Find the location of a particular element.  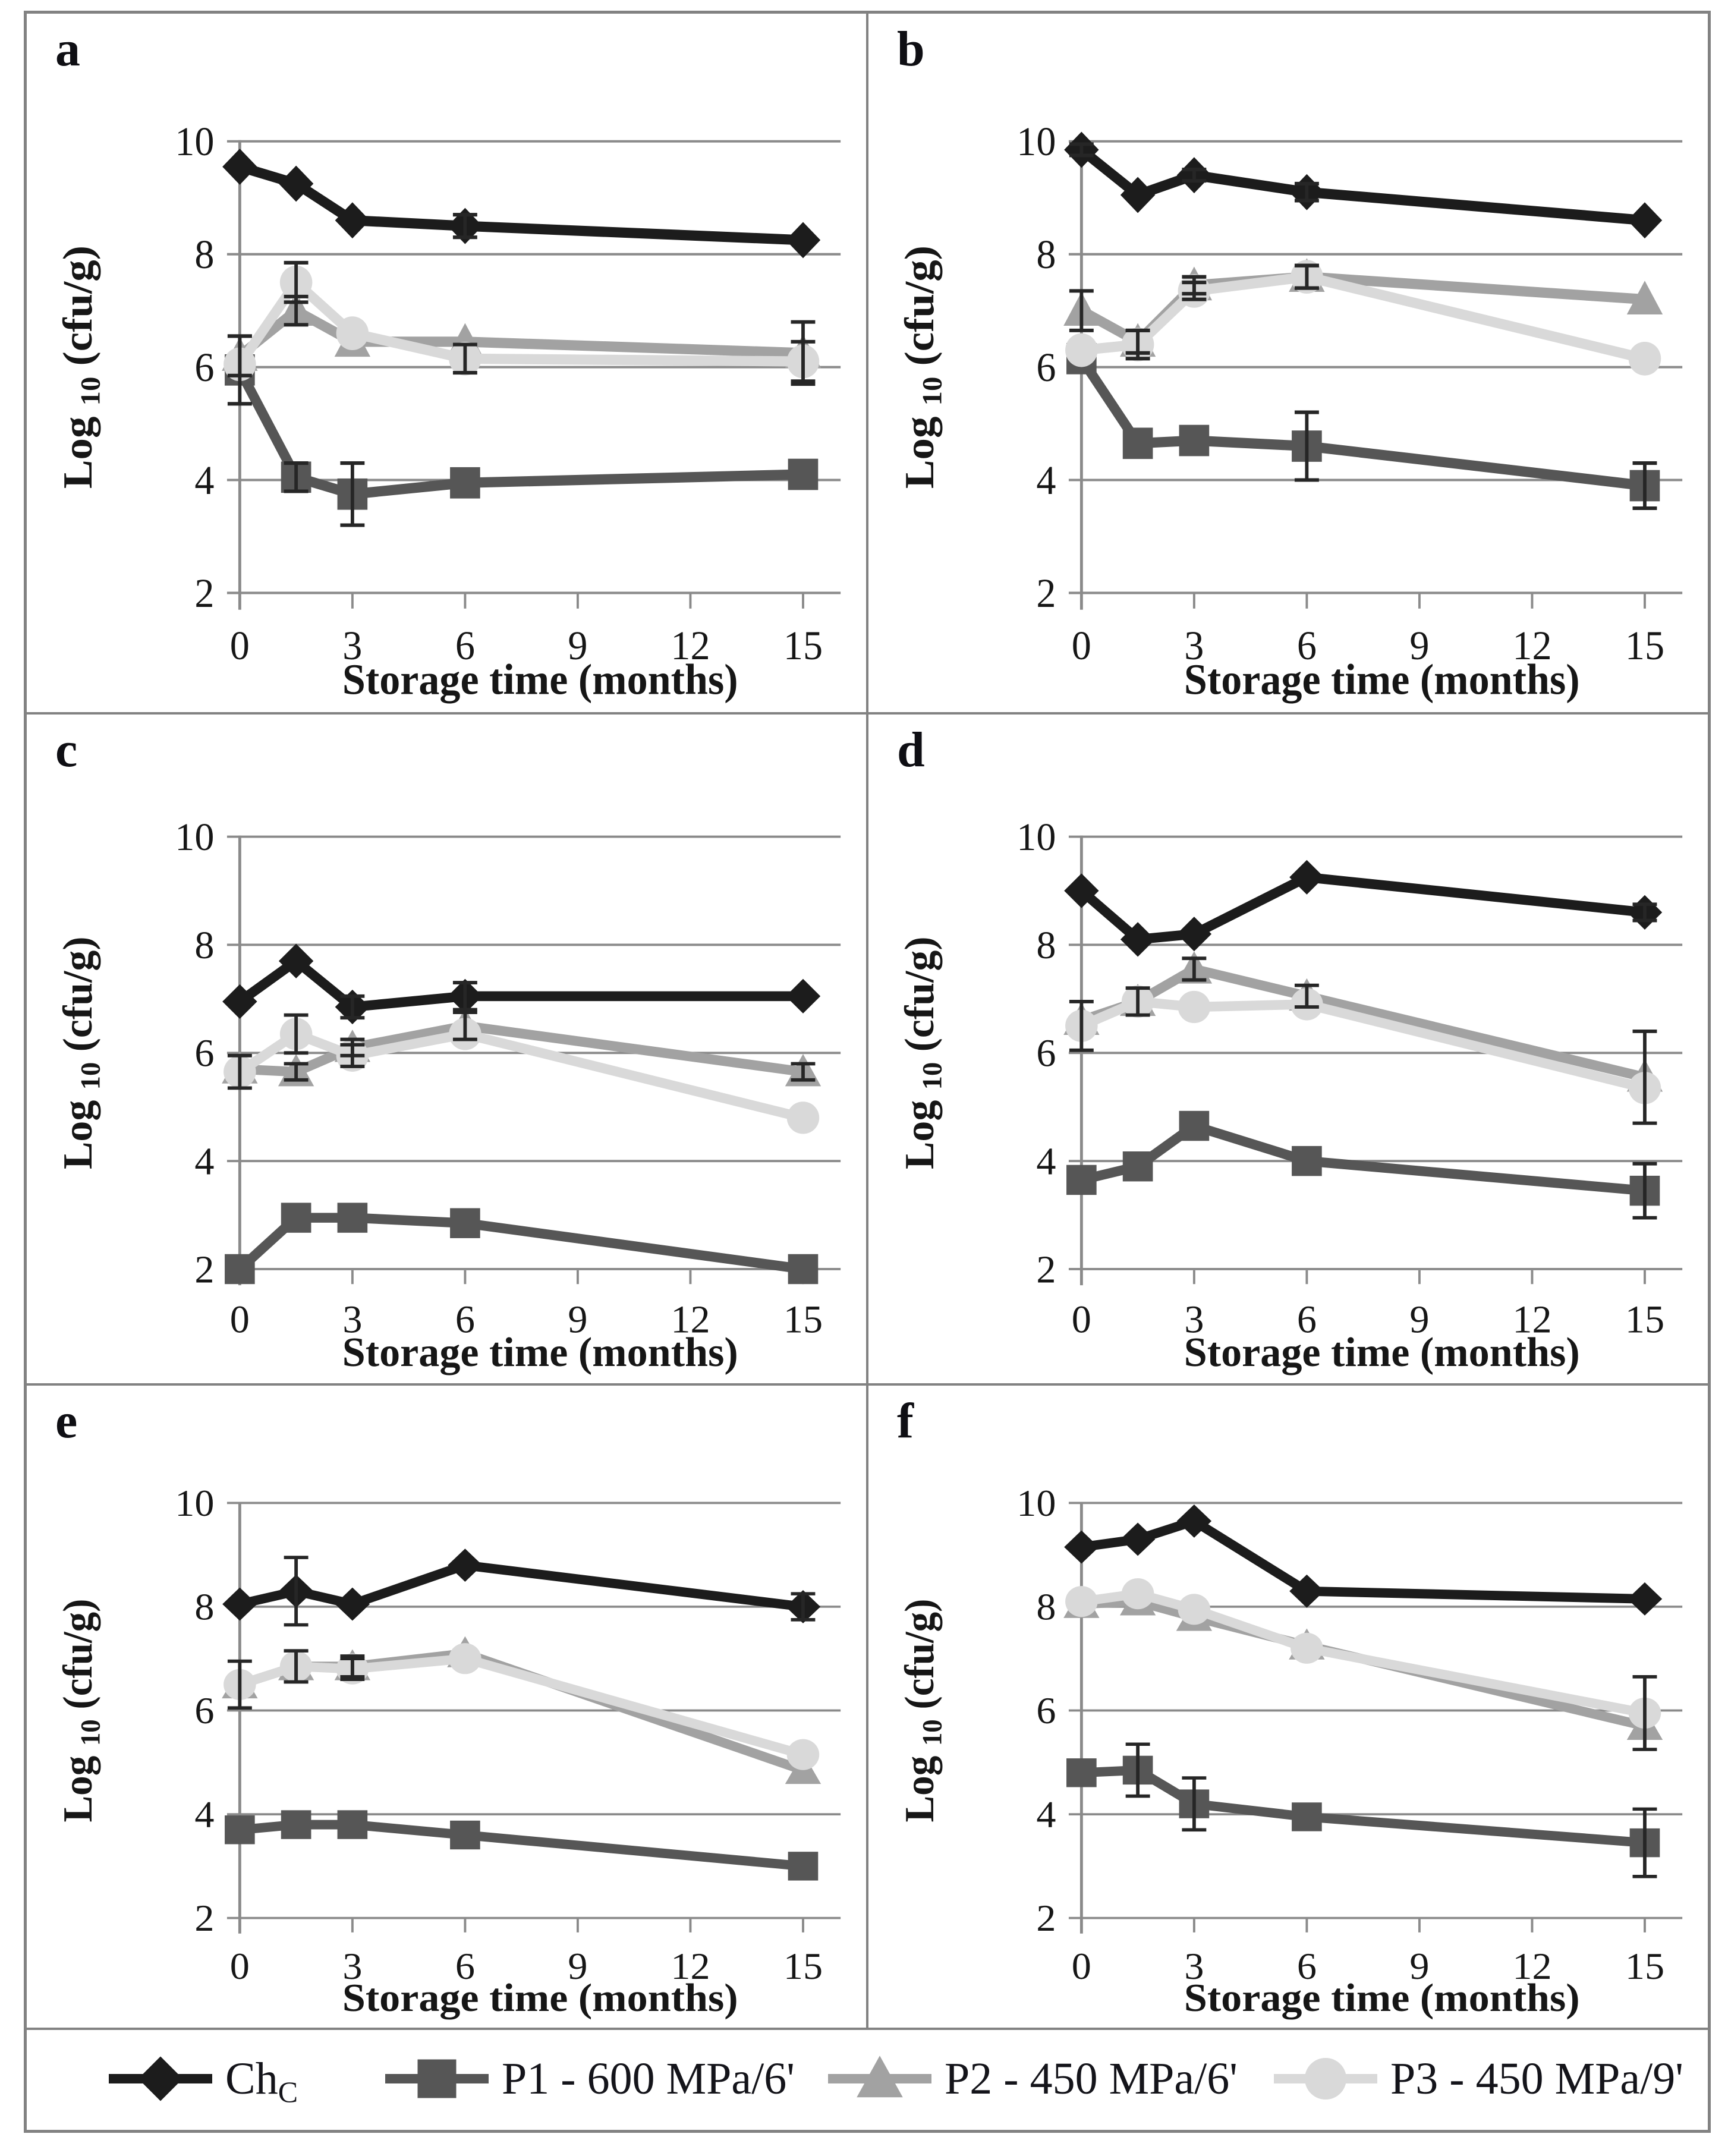

legend-item-p3: P3 - 450 MPa/9' is located at coordinates (1476, 2078).